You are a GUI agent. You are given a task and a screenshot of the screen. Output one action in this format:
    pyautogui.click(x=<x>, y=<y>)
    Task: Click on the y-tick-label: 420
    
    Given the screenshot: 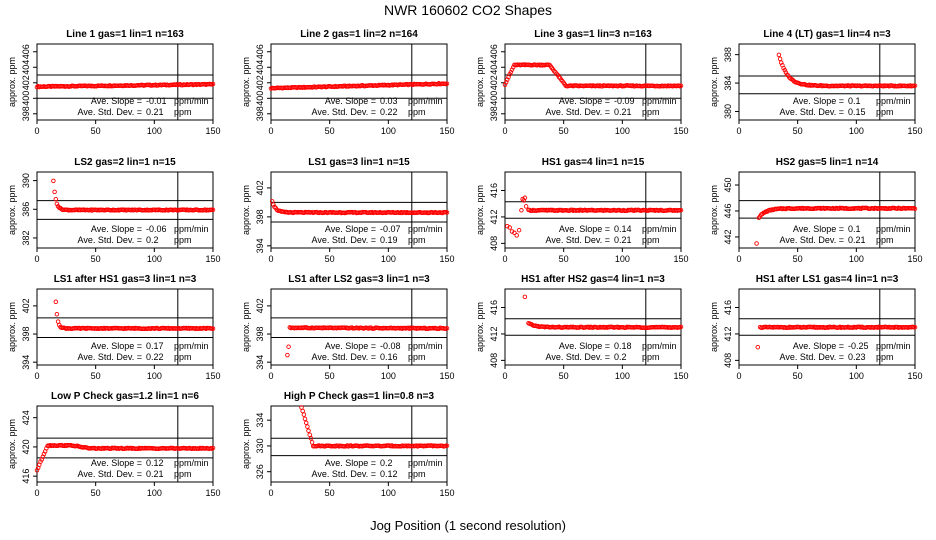 What is the action you would take?
    pyautogui.click(x=26, y=446)
    